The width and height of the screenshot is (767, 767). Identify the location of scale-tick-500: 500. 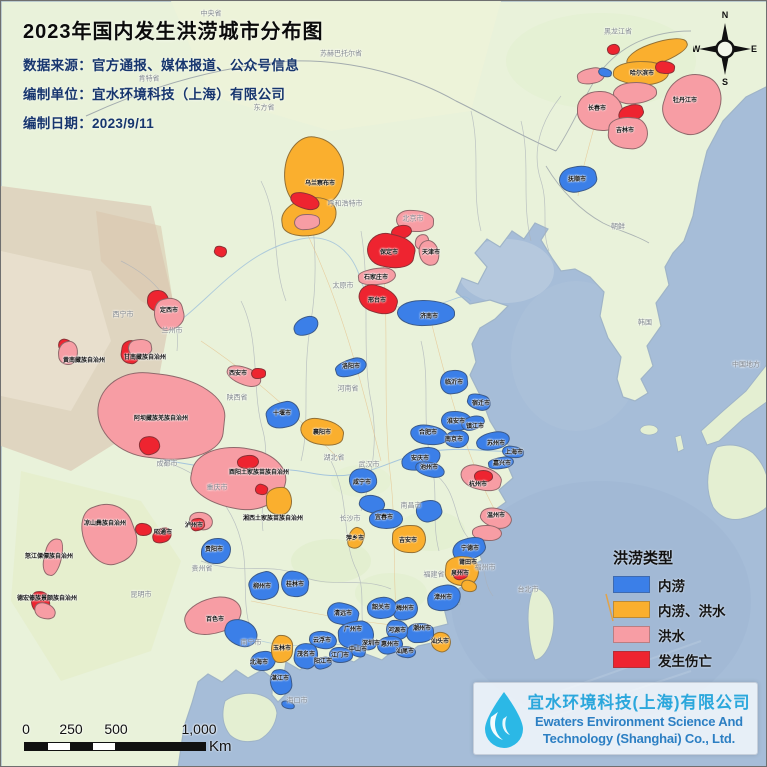
(116, 729).